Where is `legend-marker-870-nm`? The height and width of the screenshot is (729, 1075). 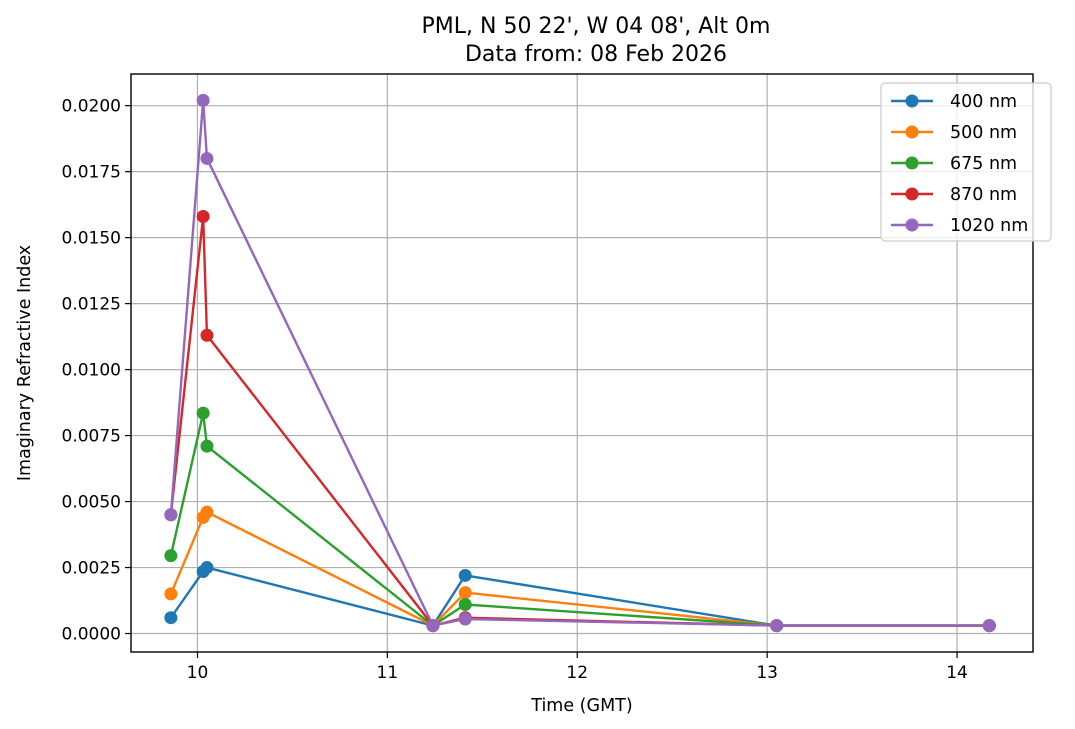 legend-marker-870-nm is located at coordinates (912, 194).